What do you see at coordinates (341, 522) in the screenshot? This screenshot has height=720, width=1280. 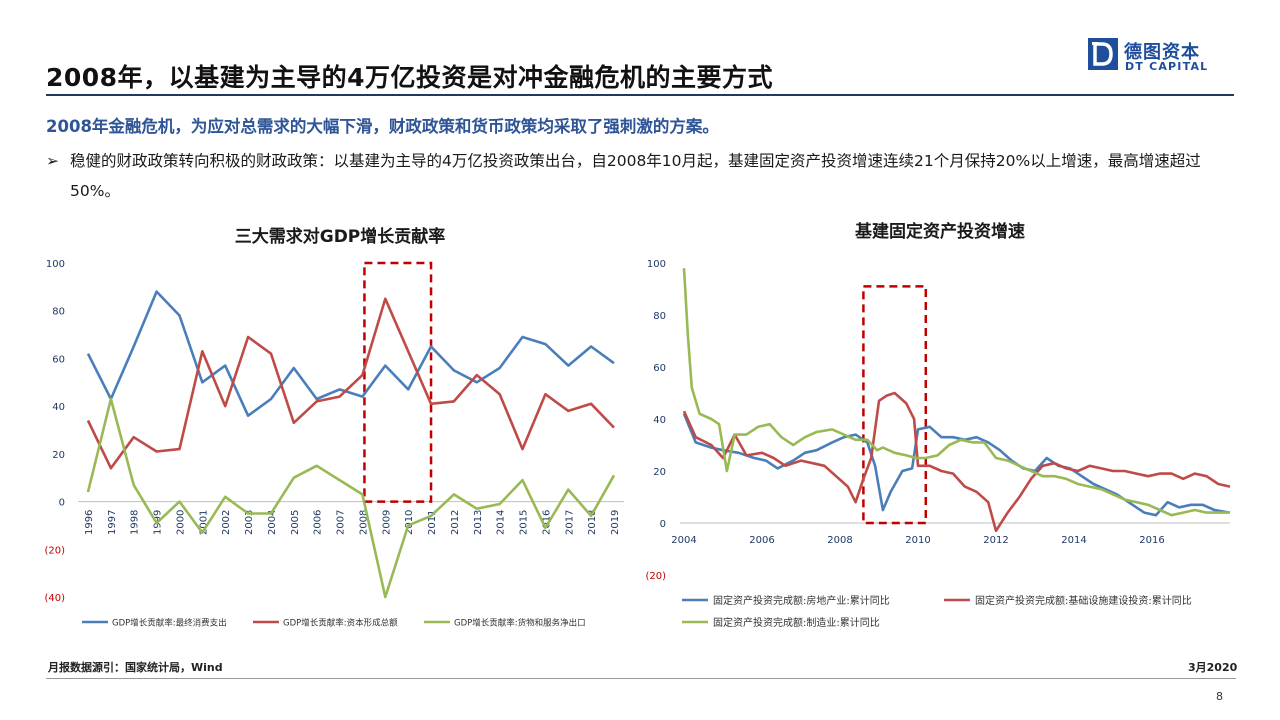 I see `x-tick-label: 2007` at bounding box center [341, 522].